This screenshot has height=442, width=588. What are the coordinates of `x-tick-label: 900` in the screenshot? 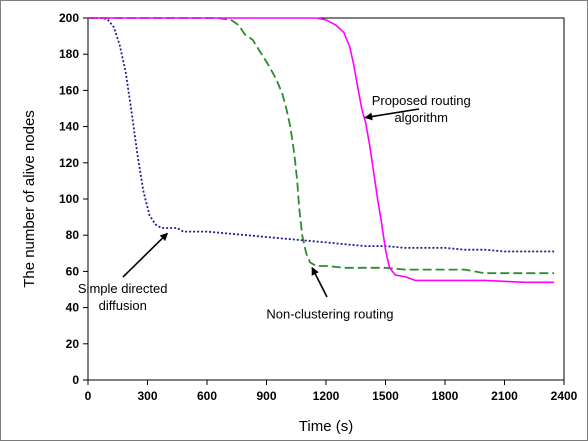 It's located at (266, 396).